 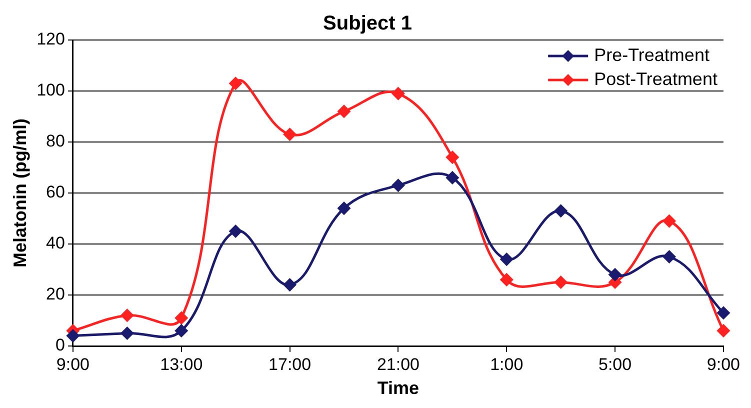 What do you see at coordinates (398, 364) in the screenshot?
I see `x-tick-label: 21:00` at bounding box center [398, 364].